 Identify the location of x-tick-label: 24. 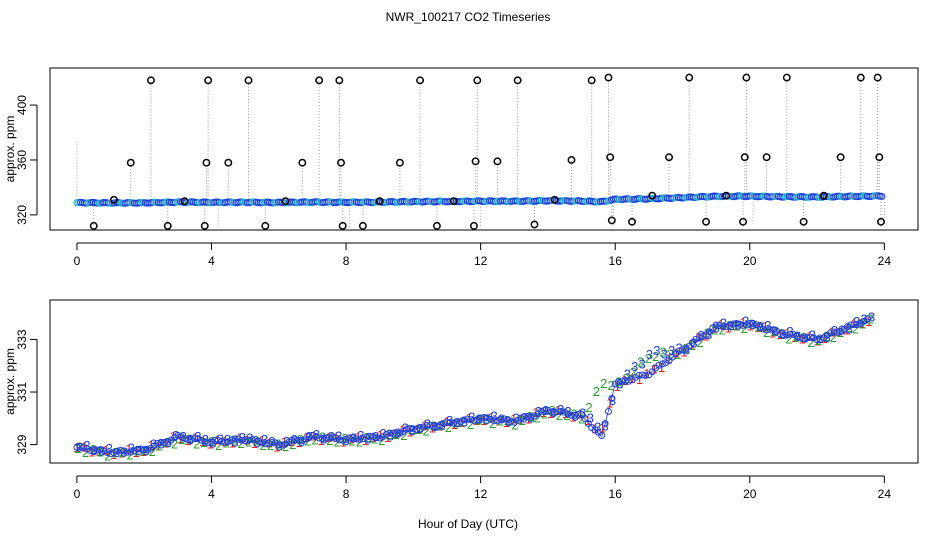
(885, 261).